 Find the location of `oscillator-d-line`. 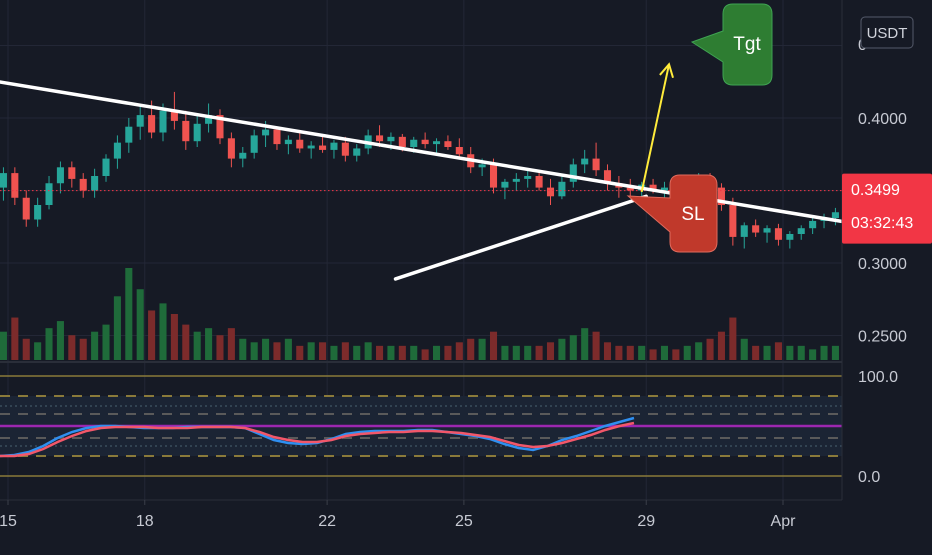

oscillator-d-line is located at coordinates (317, 439).